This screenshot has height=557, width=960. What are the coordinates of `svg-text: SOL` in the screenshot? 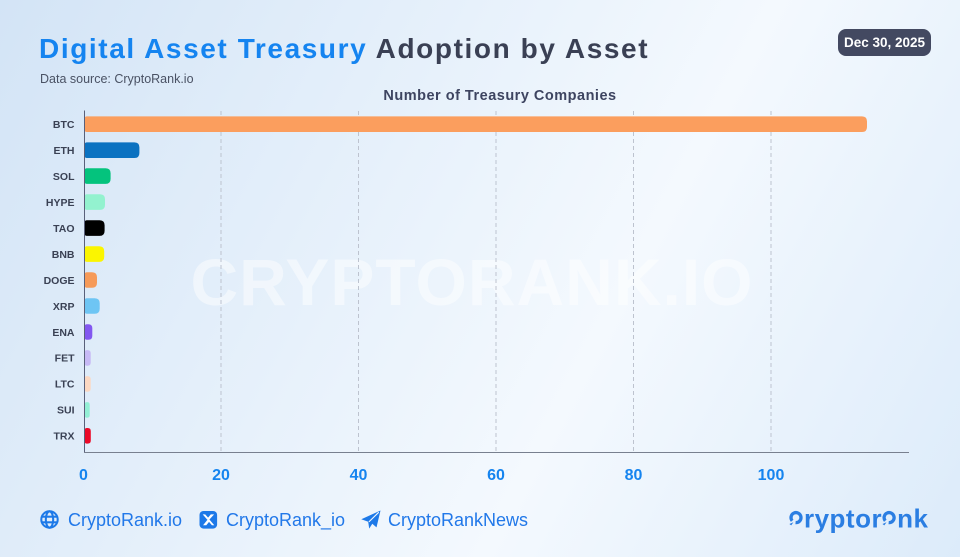 It's located at (64, 177).